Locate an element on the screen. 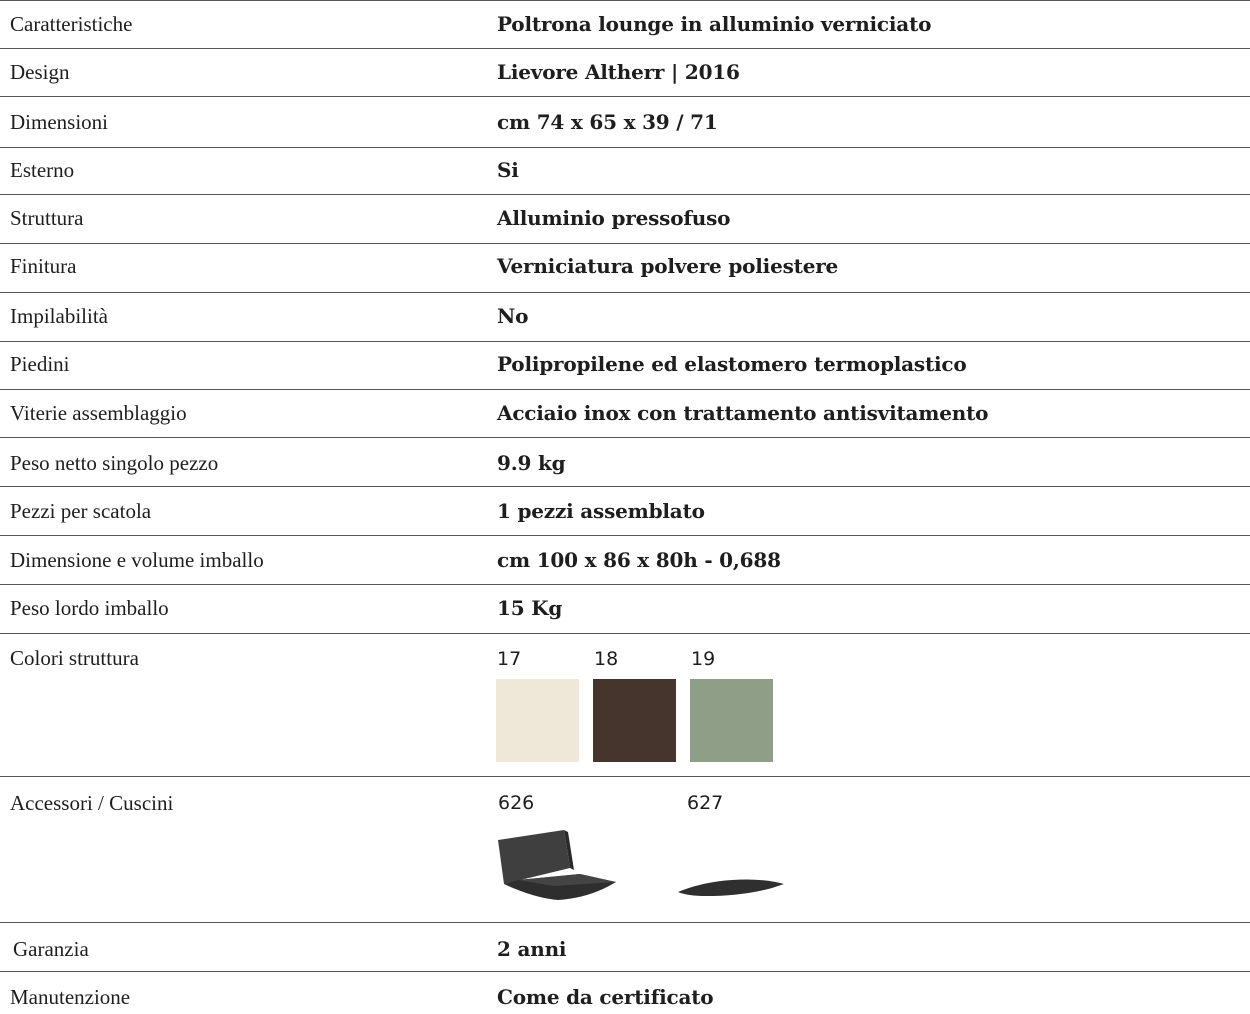  spec-value: No is located at coordinates (513, 316).